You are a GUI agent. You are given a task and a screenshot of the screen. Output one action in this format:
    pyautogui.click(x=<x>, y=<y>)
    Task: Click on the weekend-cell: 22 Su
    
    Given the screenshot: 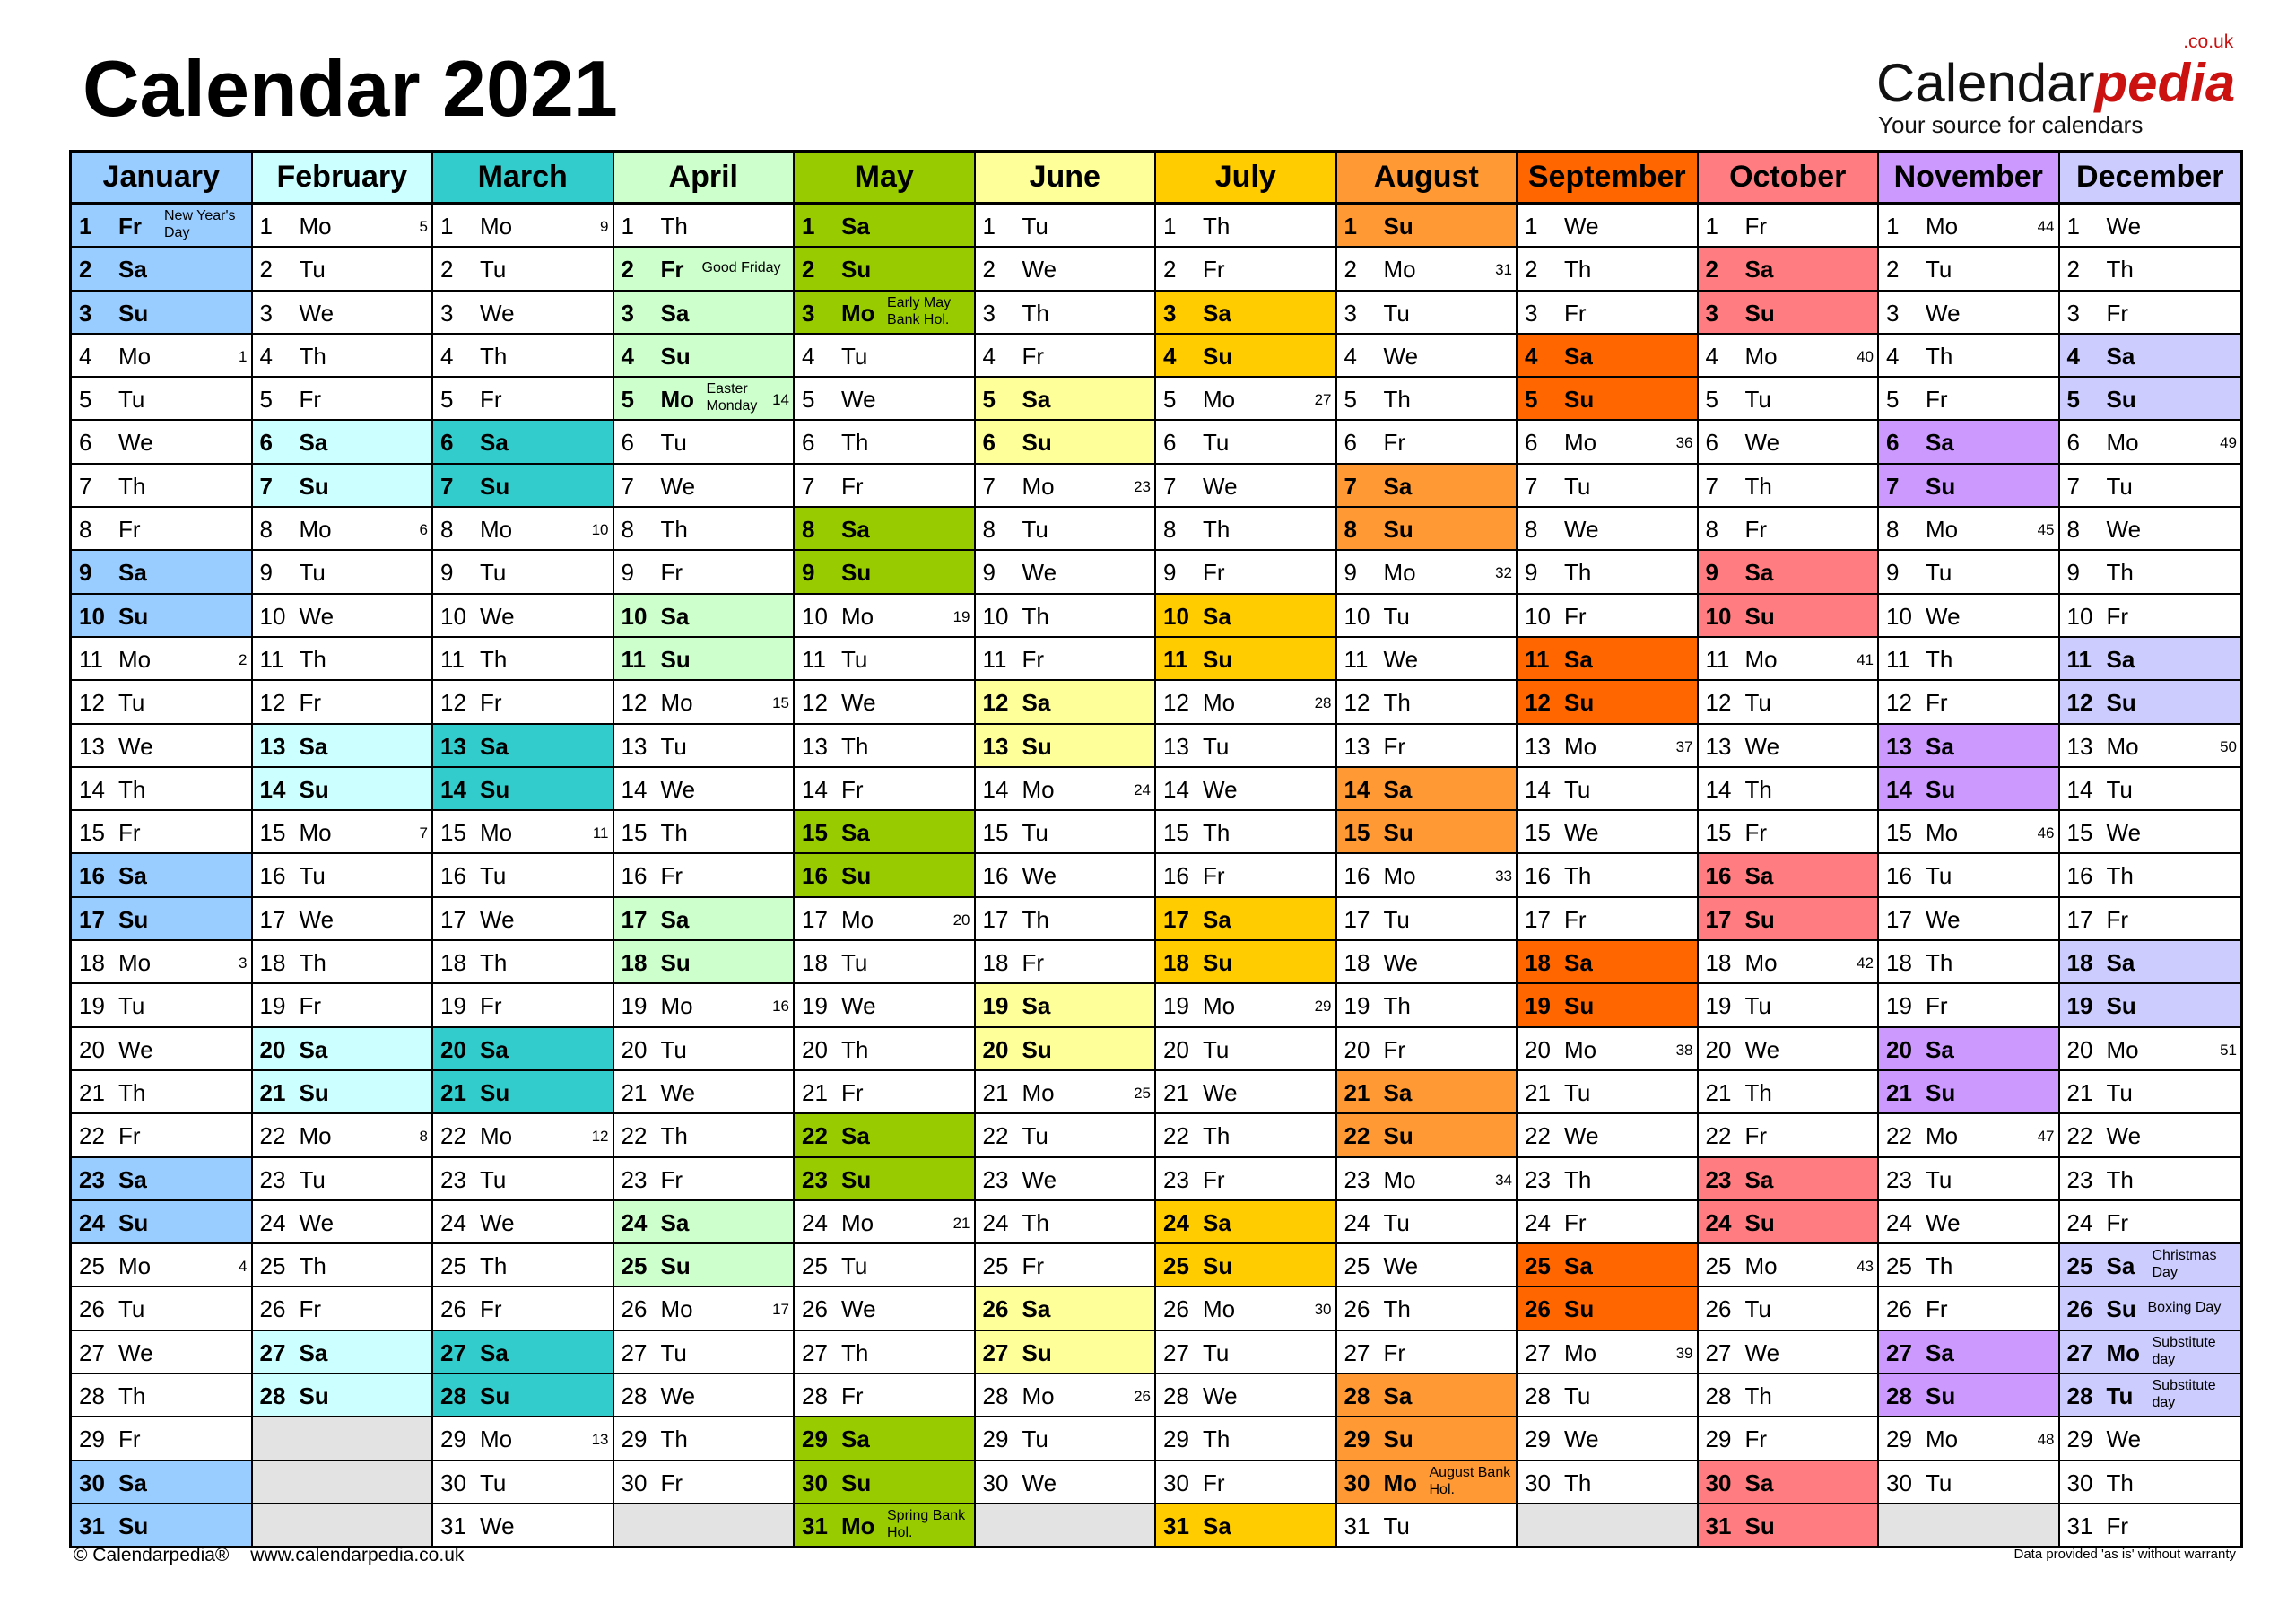 What is the action you would take?
    pyautogui.click(x=1426, y=1136)
    